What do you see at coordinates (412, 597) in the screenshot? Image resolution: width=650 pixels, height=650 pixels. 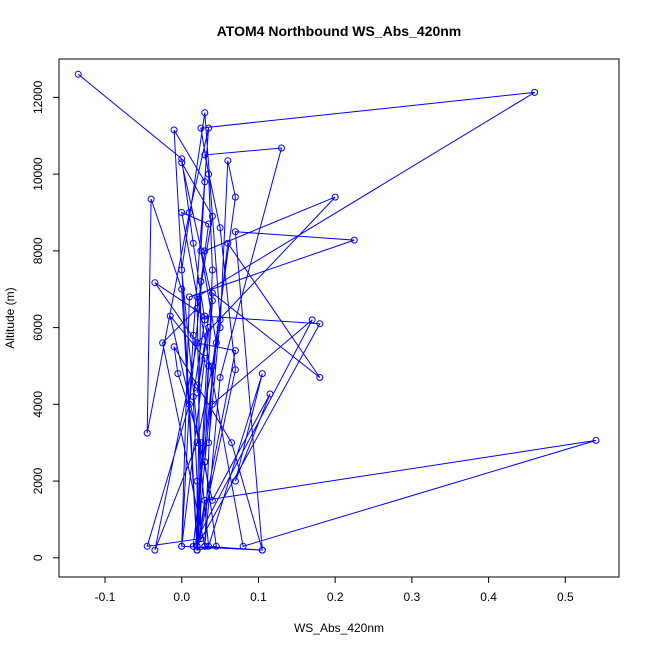 I see `x-tick-label: 0.3` at bounding box center [412, 597].